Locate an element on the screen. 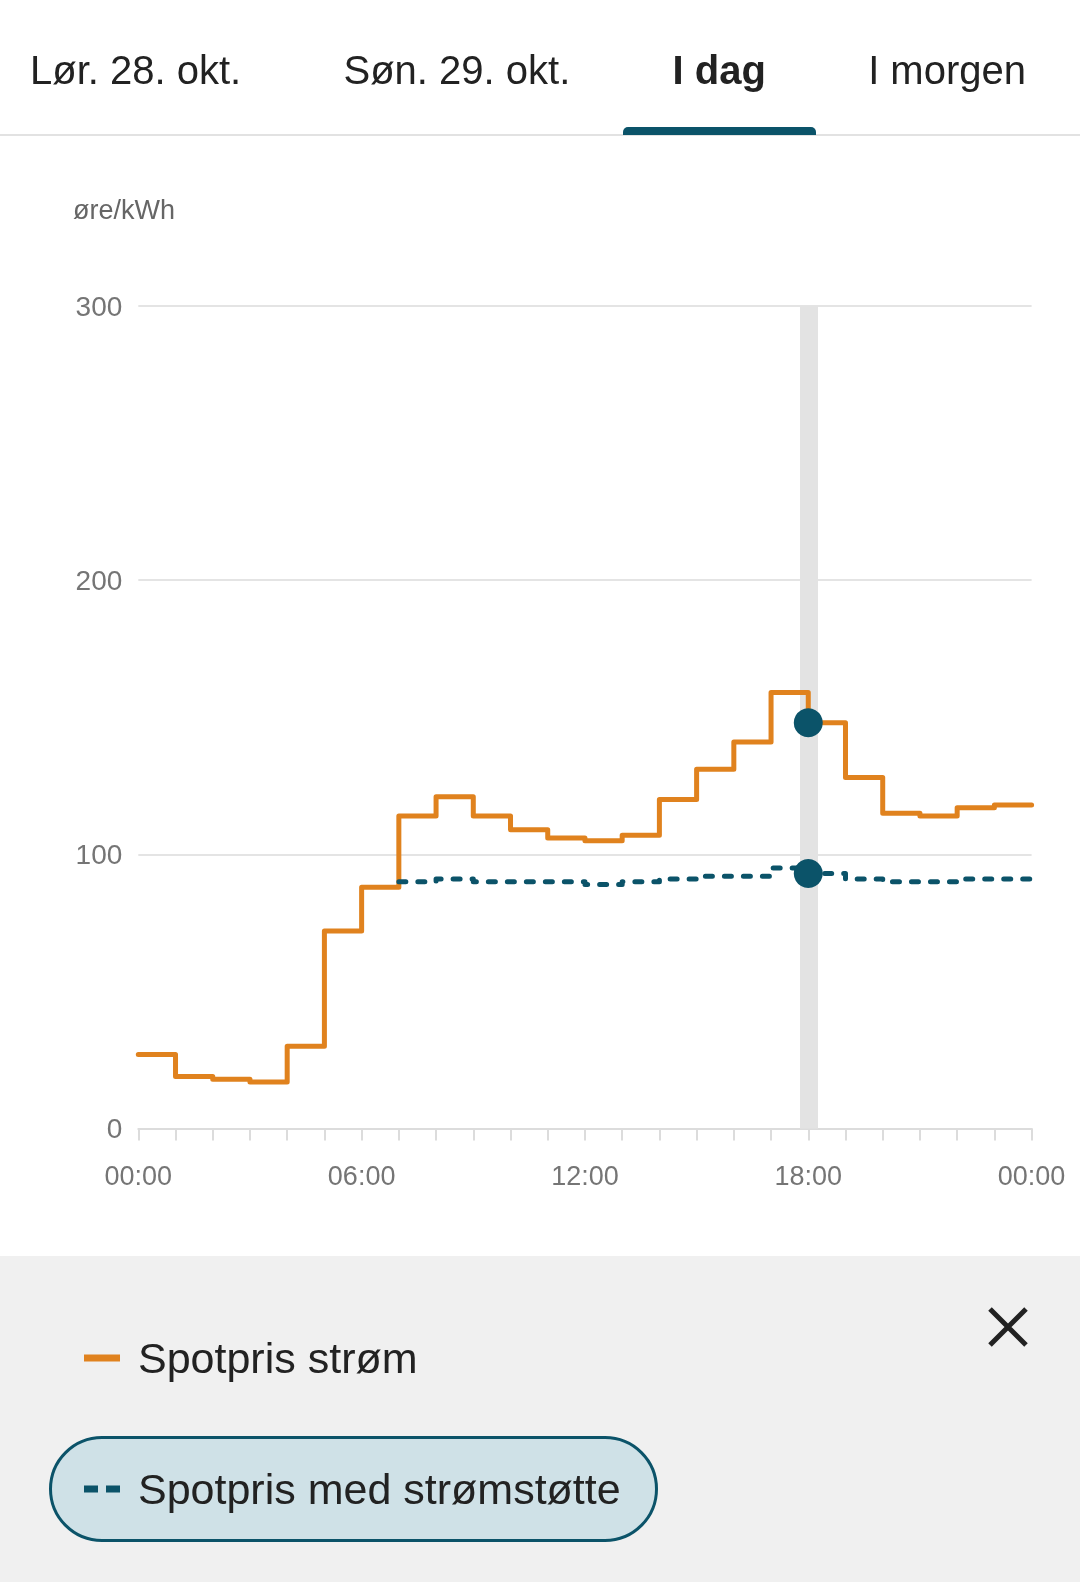  text: Lør. 28. okt. is located at coordinates (136, 70).